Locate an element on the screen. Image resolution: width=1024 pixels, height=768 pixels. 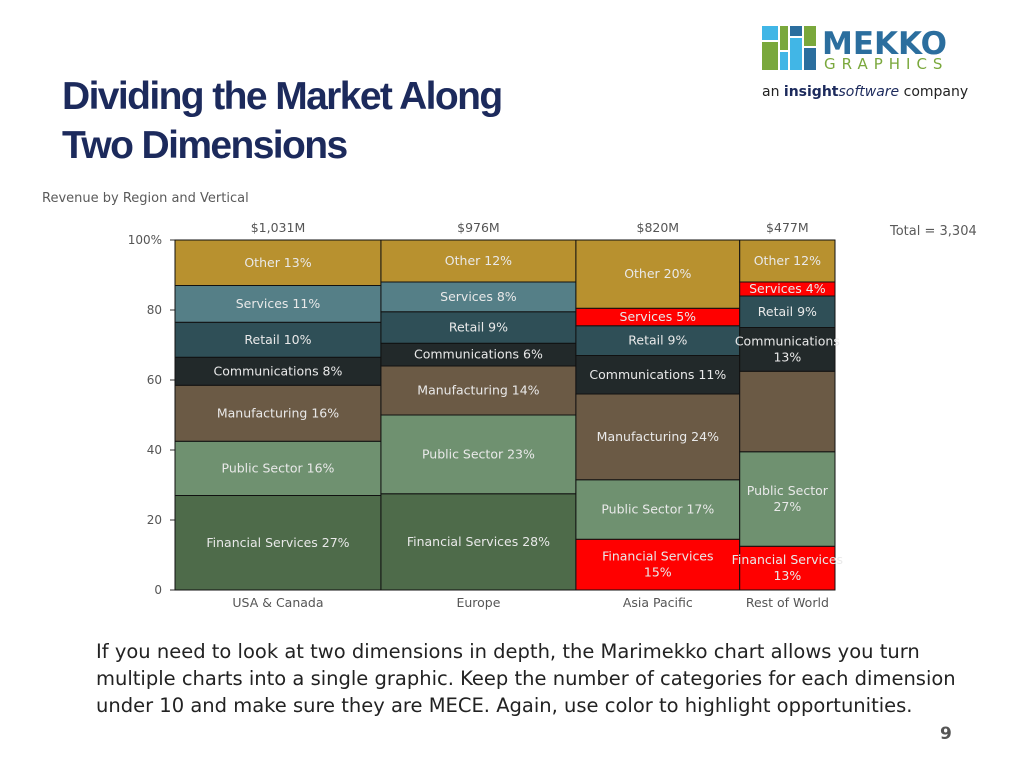
title-line-2: Two Dimensions is located at coordinates (205, 145).